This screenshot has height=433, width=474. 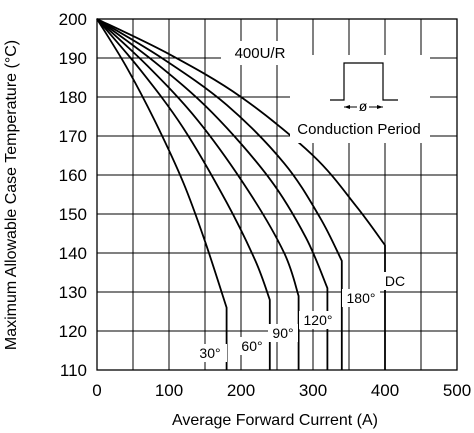 What do you see at coordinates (363, 106) in the screenshot?
I see `phi-label: ø` at bounding box center [363, 106].